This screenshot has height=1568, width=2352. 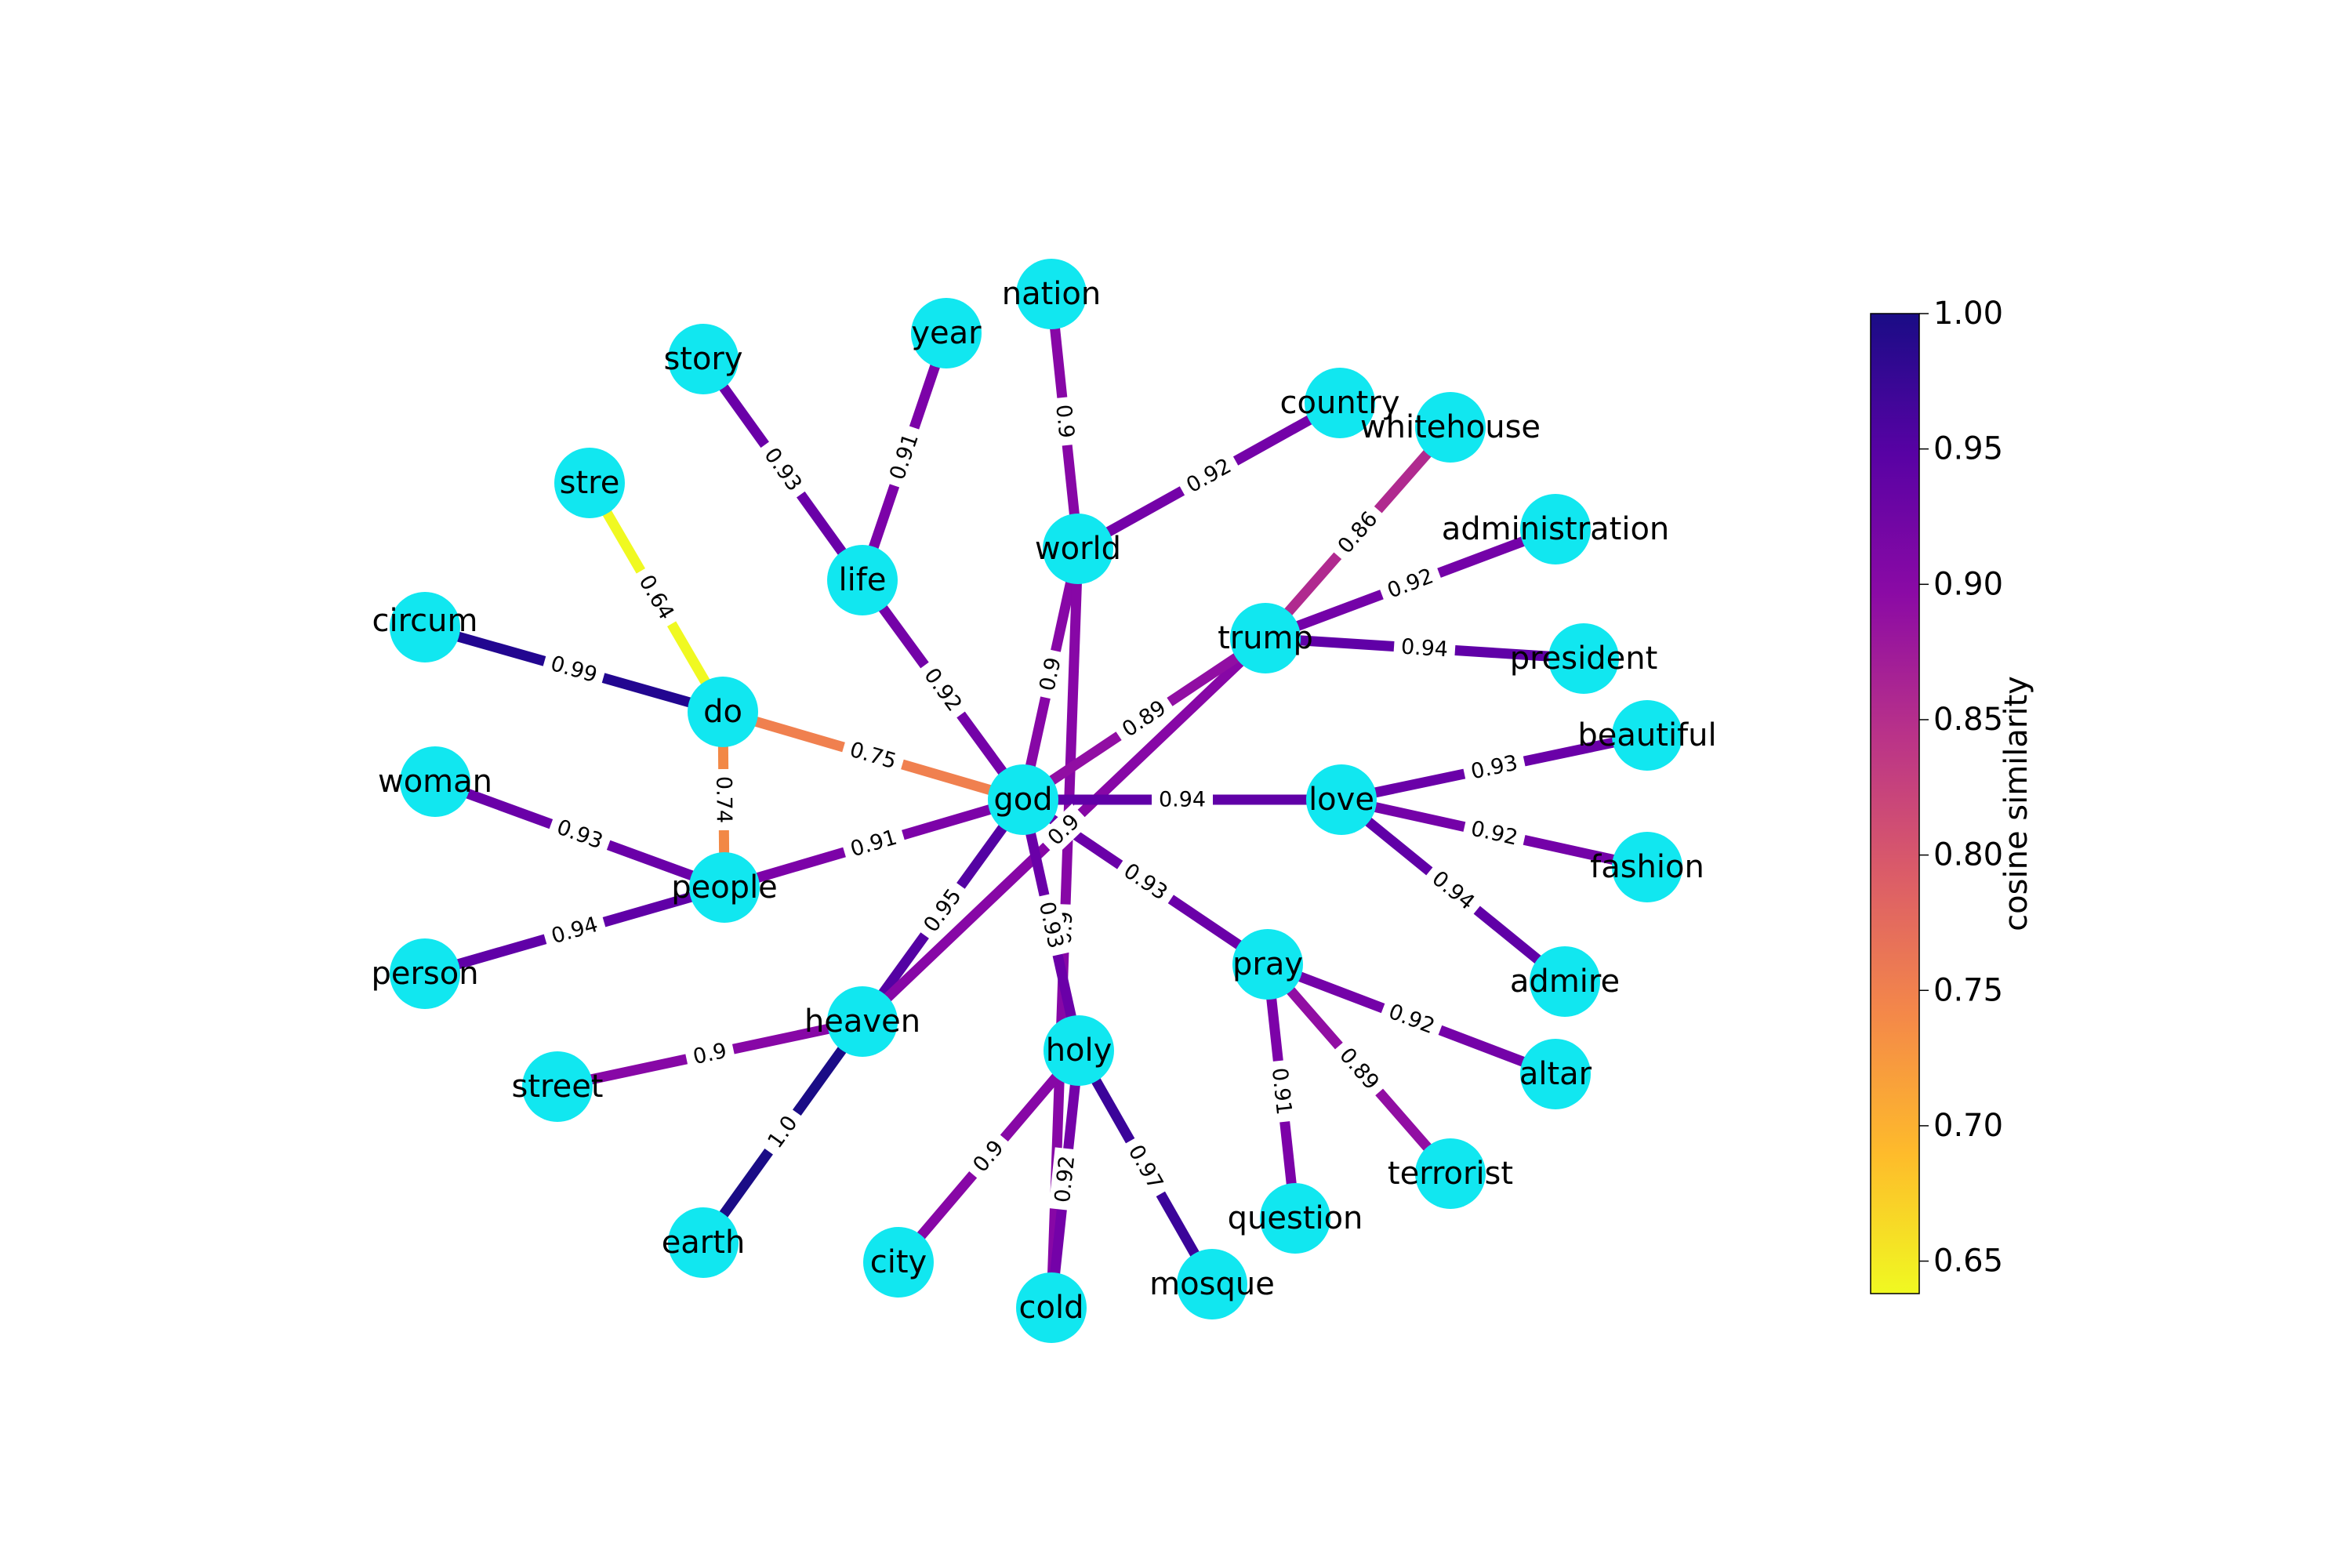 I want to click on node-trump, so click(x=1265, y=638).